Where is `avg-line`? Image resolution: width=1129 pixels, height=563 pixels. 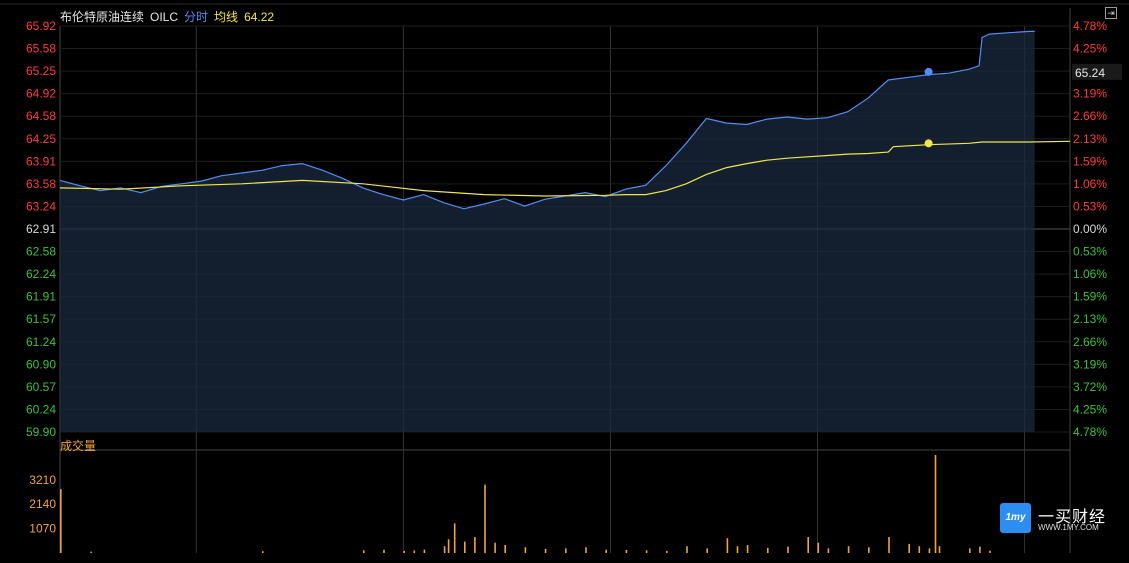
avg-line is located at coordinates (565, 168).